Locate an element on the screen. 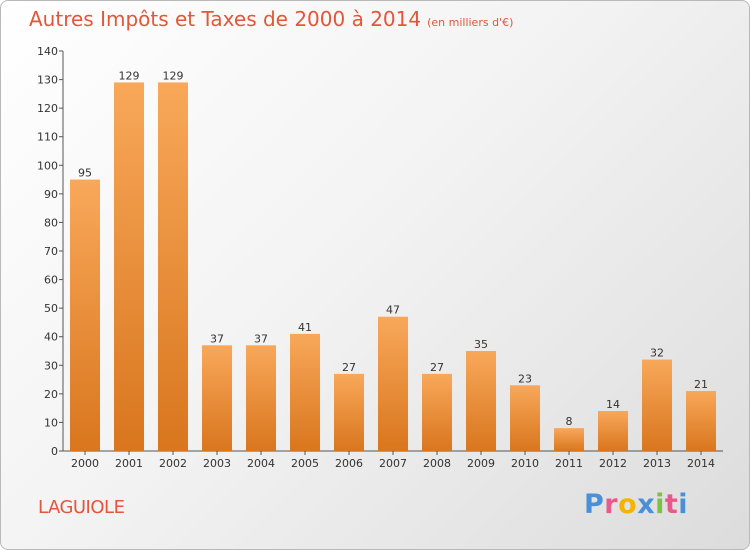 The width and height of the screenshot is (750, 550). x-tick-label: 2014 is located at coordinates (701, 463).